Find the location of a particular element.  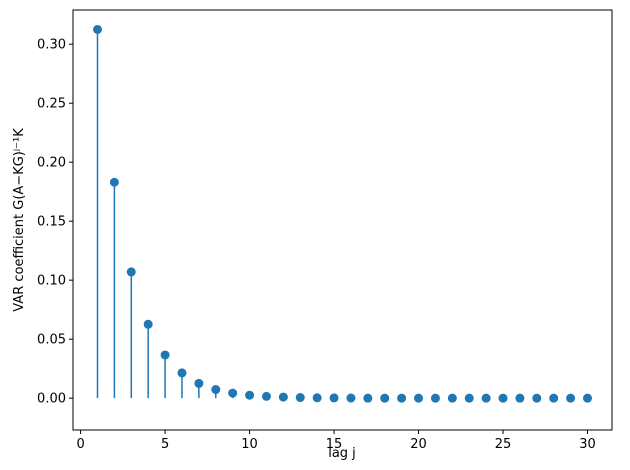

x-tick-label: 0 is located at coordinates (80, 444).